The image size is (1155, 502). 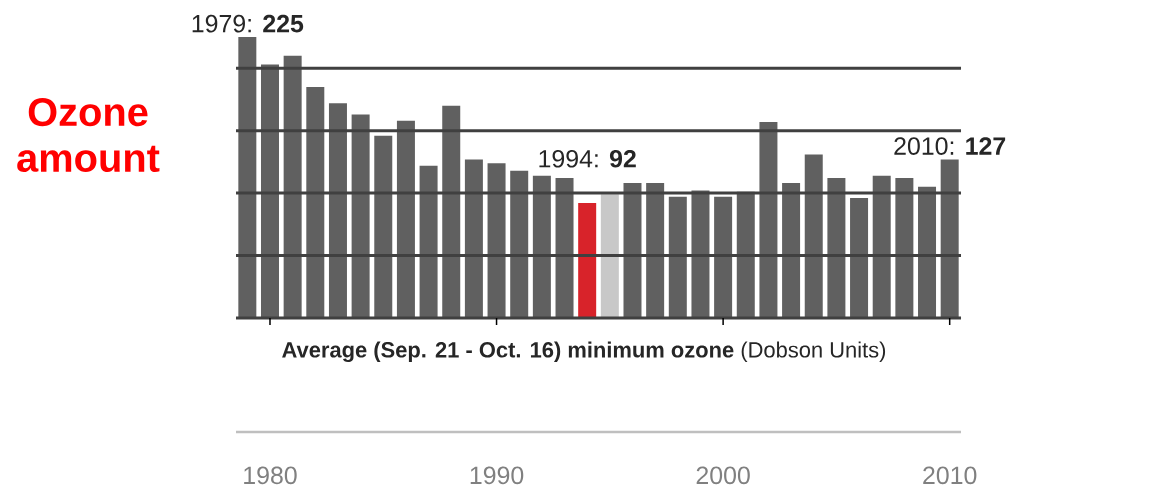 What do you see at coordinates (248, 23) in the screenshot?
I see `data-label: 1979: 225` at bounding box center [248, 23].